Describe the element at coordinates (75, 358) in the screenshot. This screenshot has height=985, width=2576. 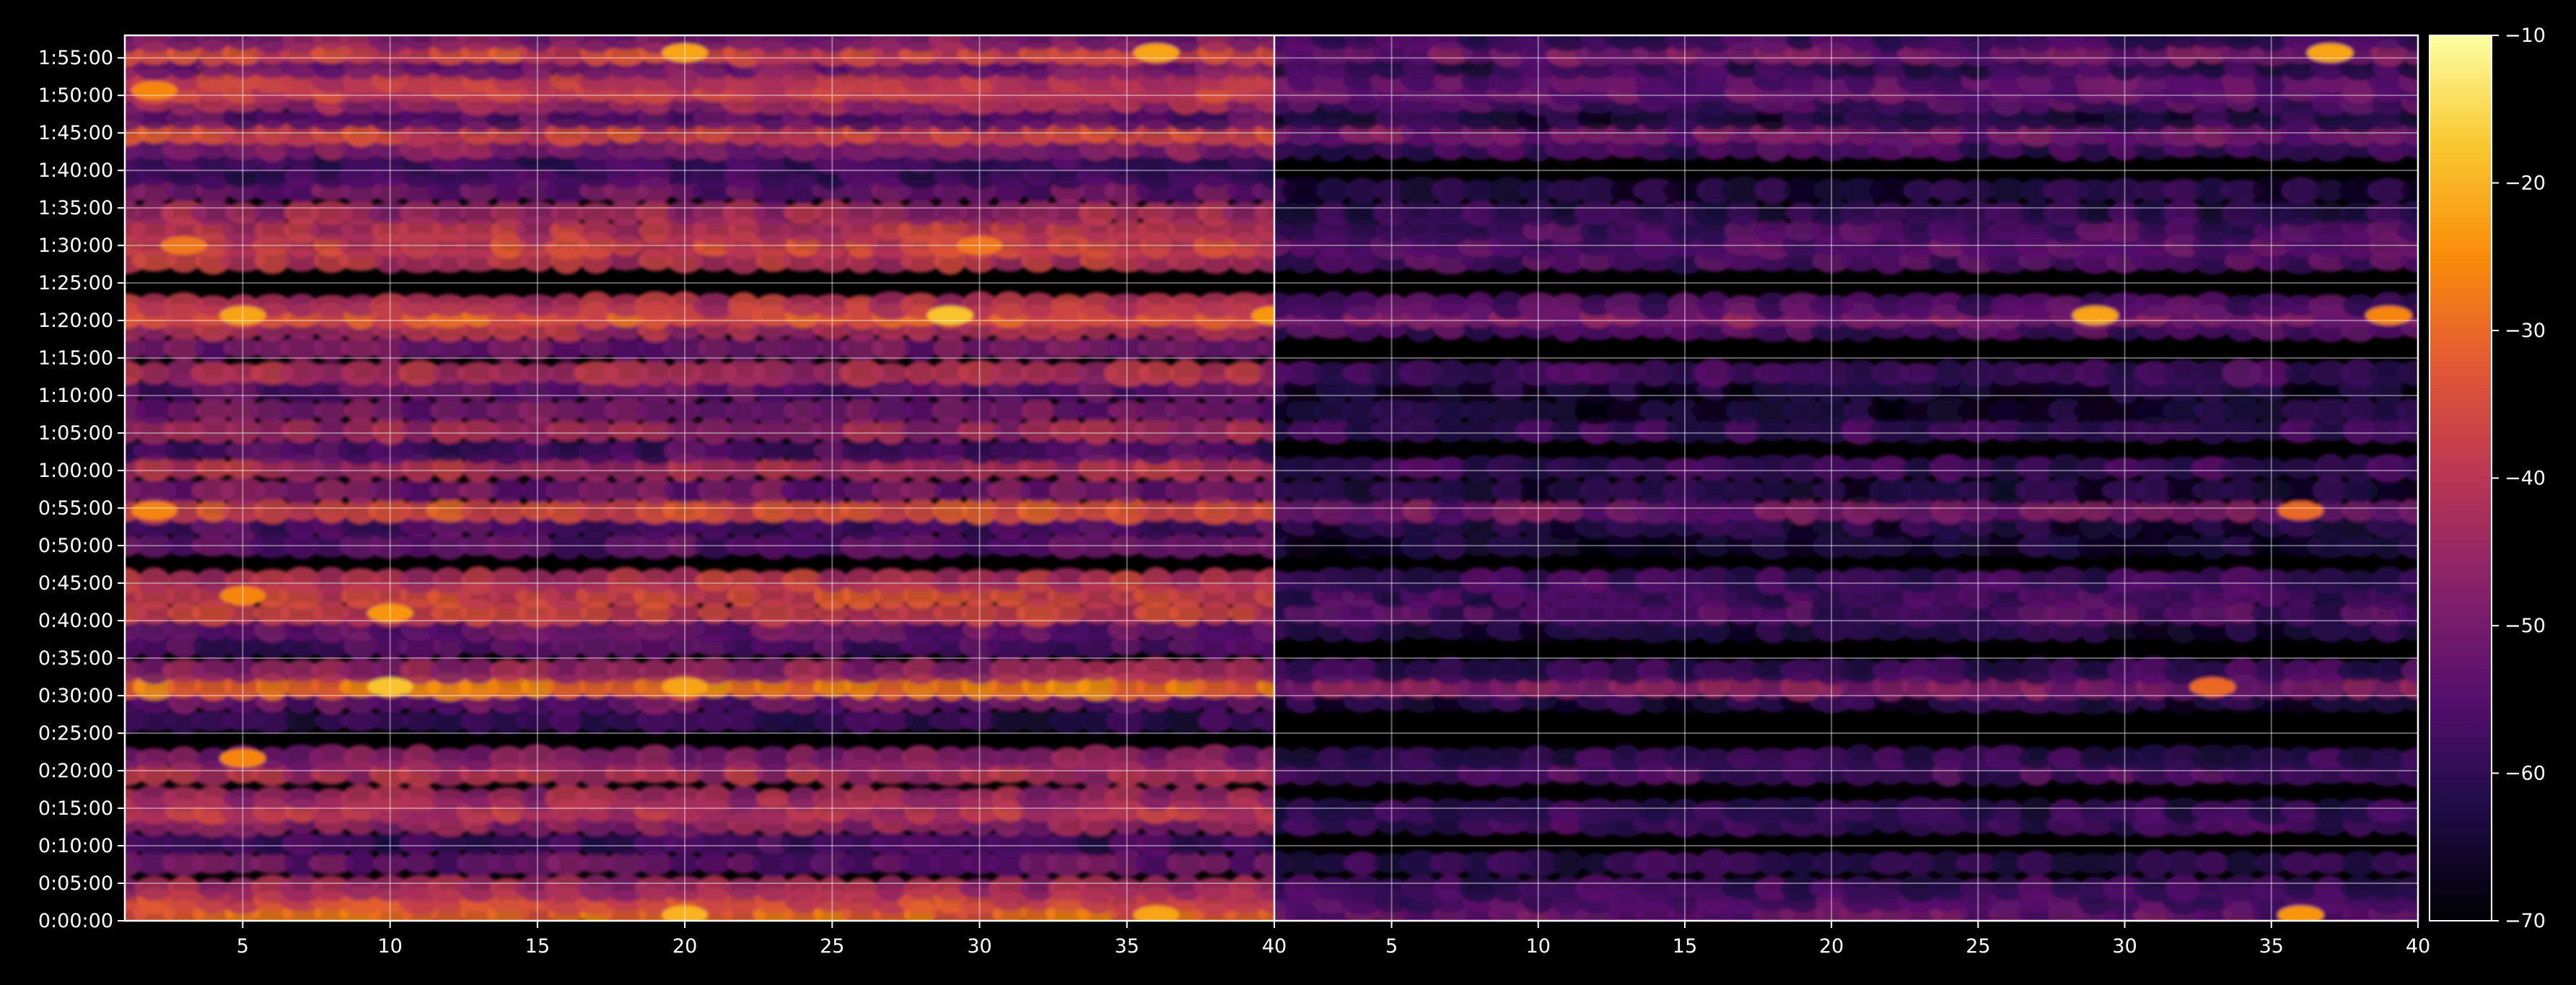
I see `y-tick-label: 1:15:00` at that location.